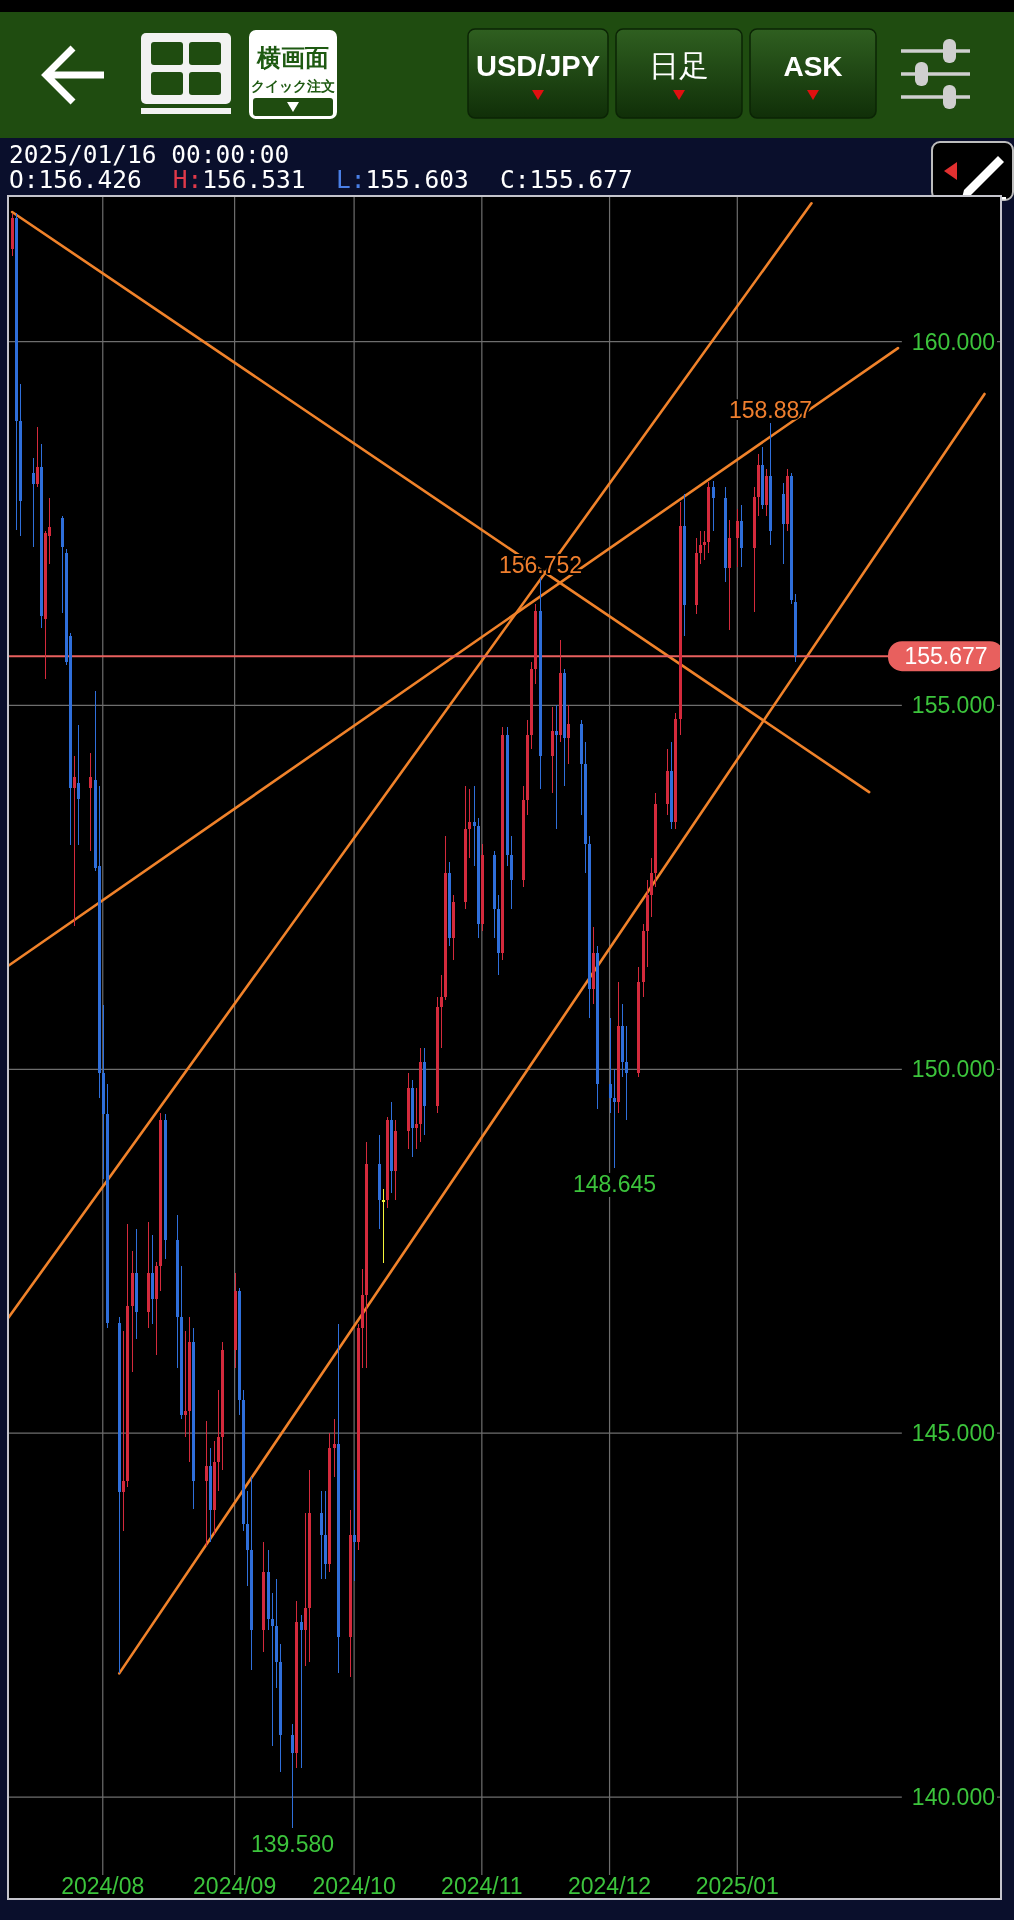 The width and height of the screenshot is (1014, 1920). What do you see at coordinates (610, 1886) in the screenshot?
I see `x-tick-label: 2024/12` at bounding box center [610, 1886].